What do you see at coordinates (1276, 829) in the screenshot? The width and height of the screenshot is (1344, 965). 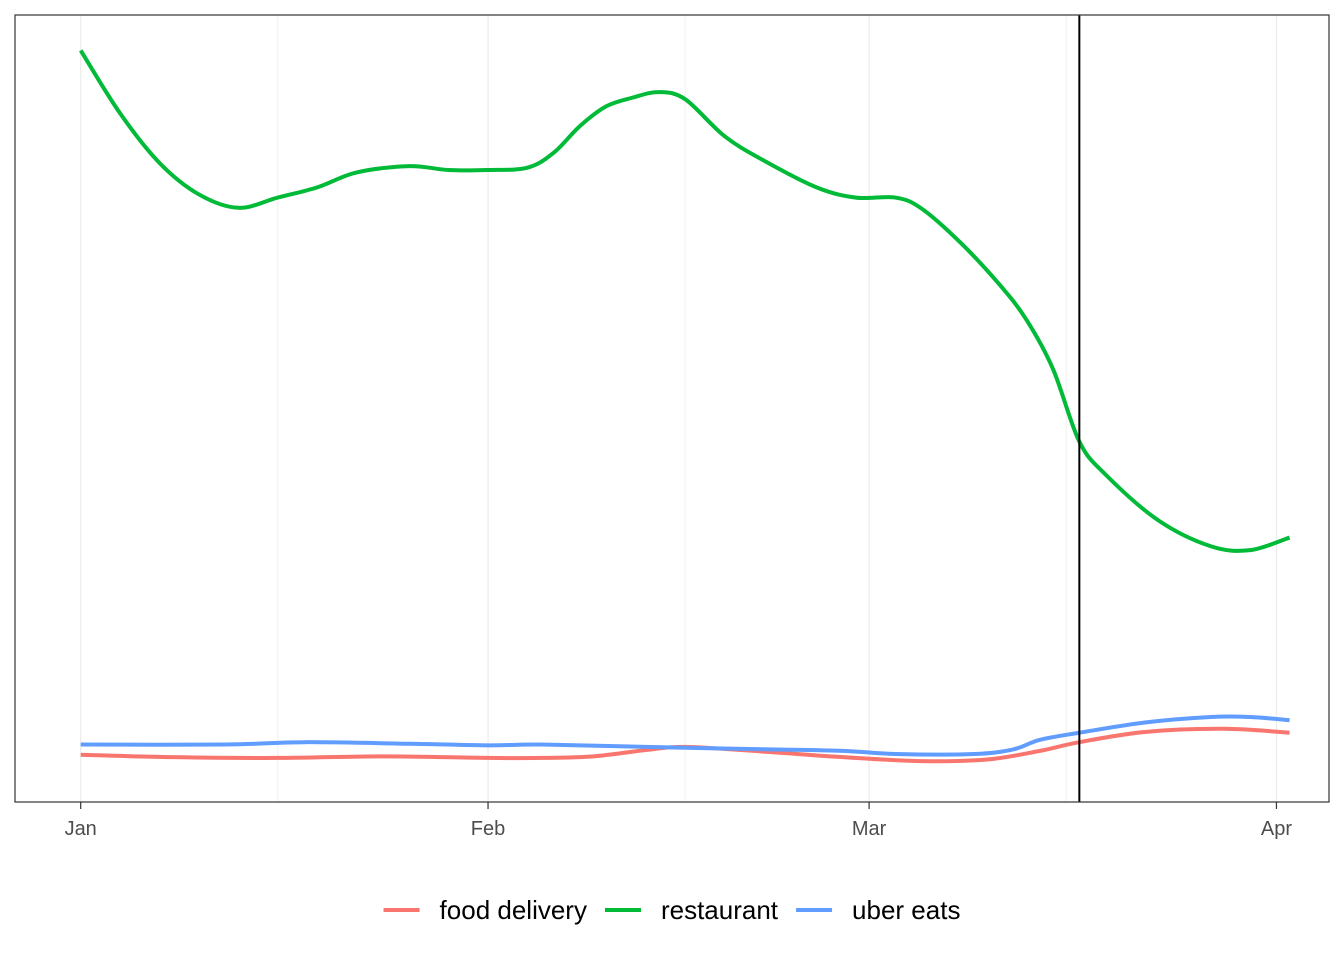 I see `x-tick-label-apr: Apr` at bounding box center [1276, 829].